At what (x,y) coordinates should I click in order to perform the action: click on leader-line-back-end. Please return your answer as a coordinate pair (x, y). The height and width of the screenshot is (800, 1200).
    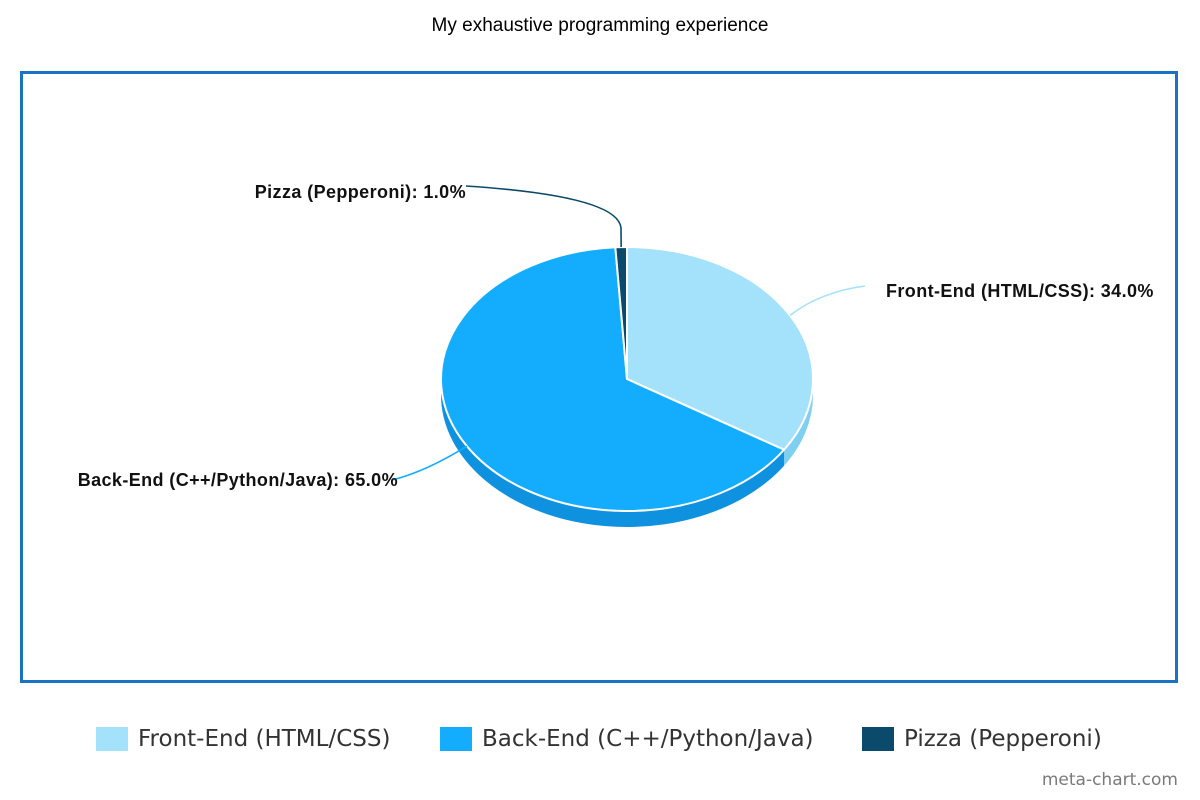
    Looking at the image, I should click on (429, 463).